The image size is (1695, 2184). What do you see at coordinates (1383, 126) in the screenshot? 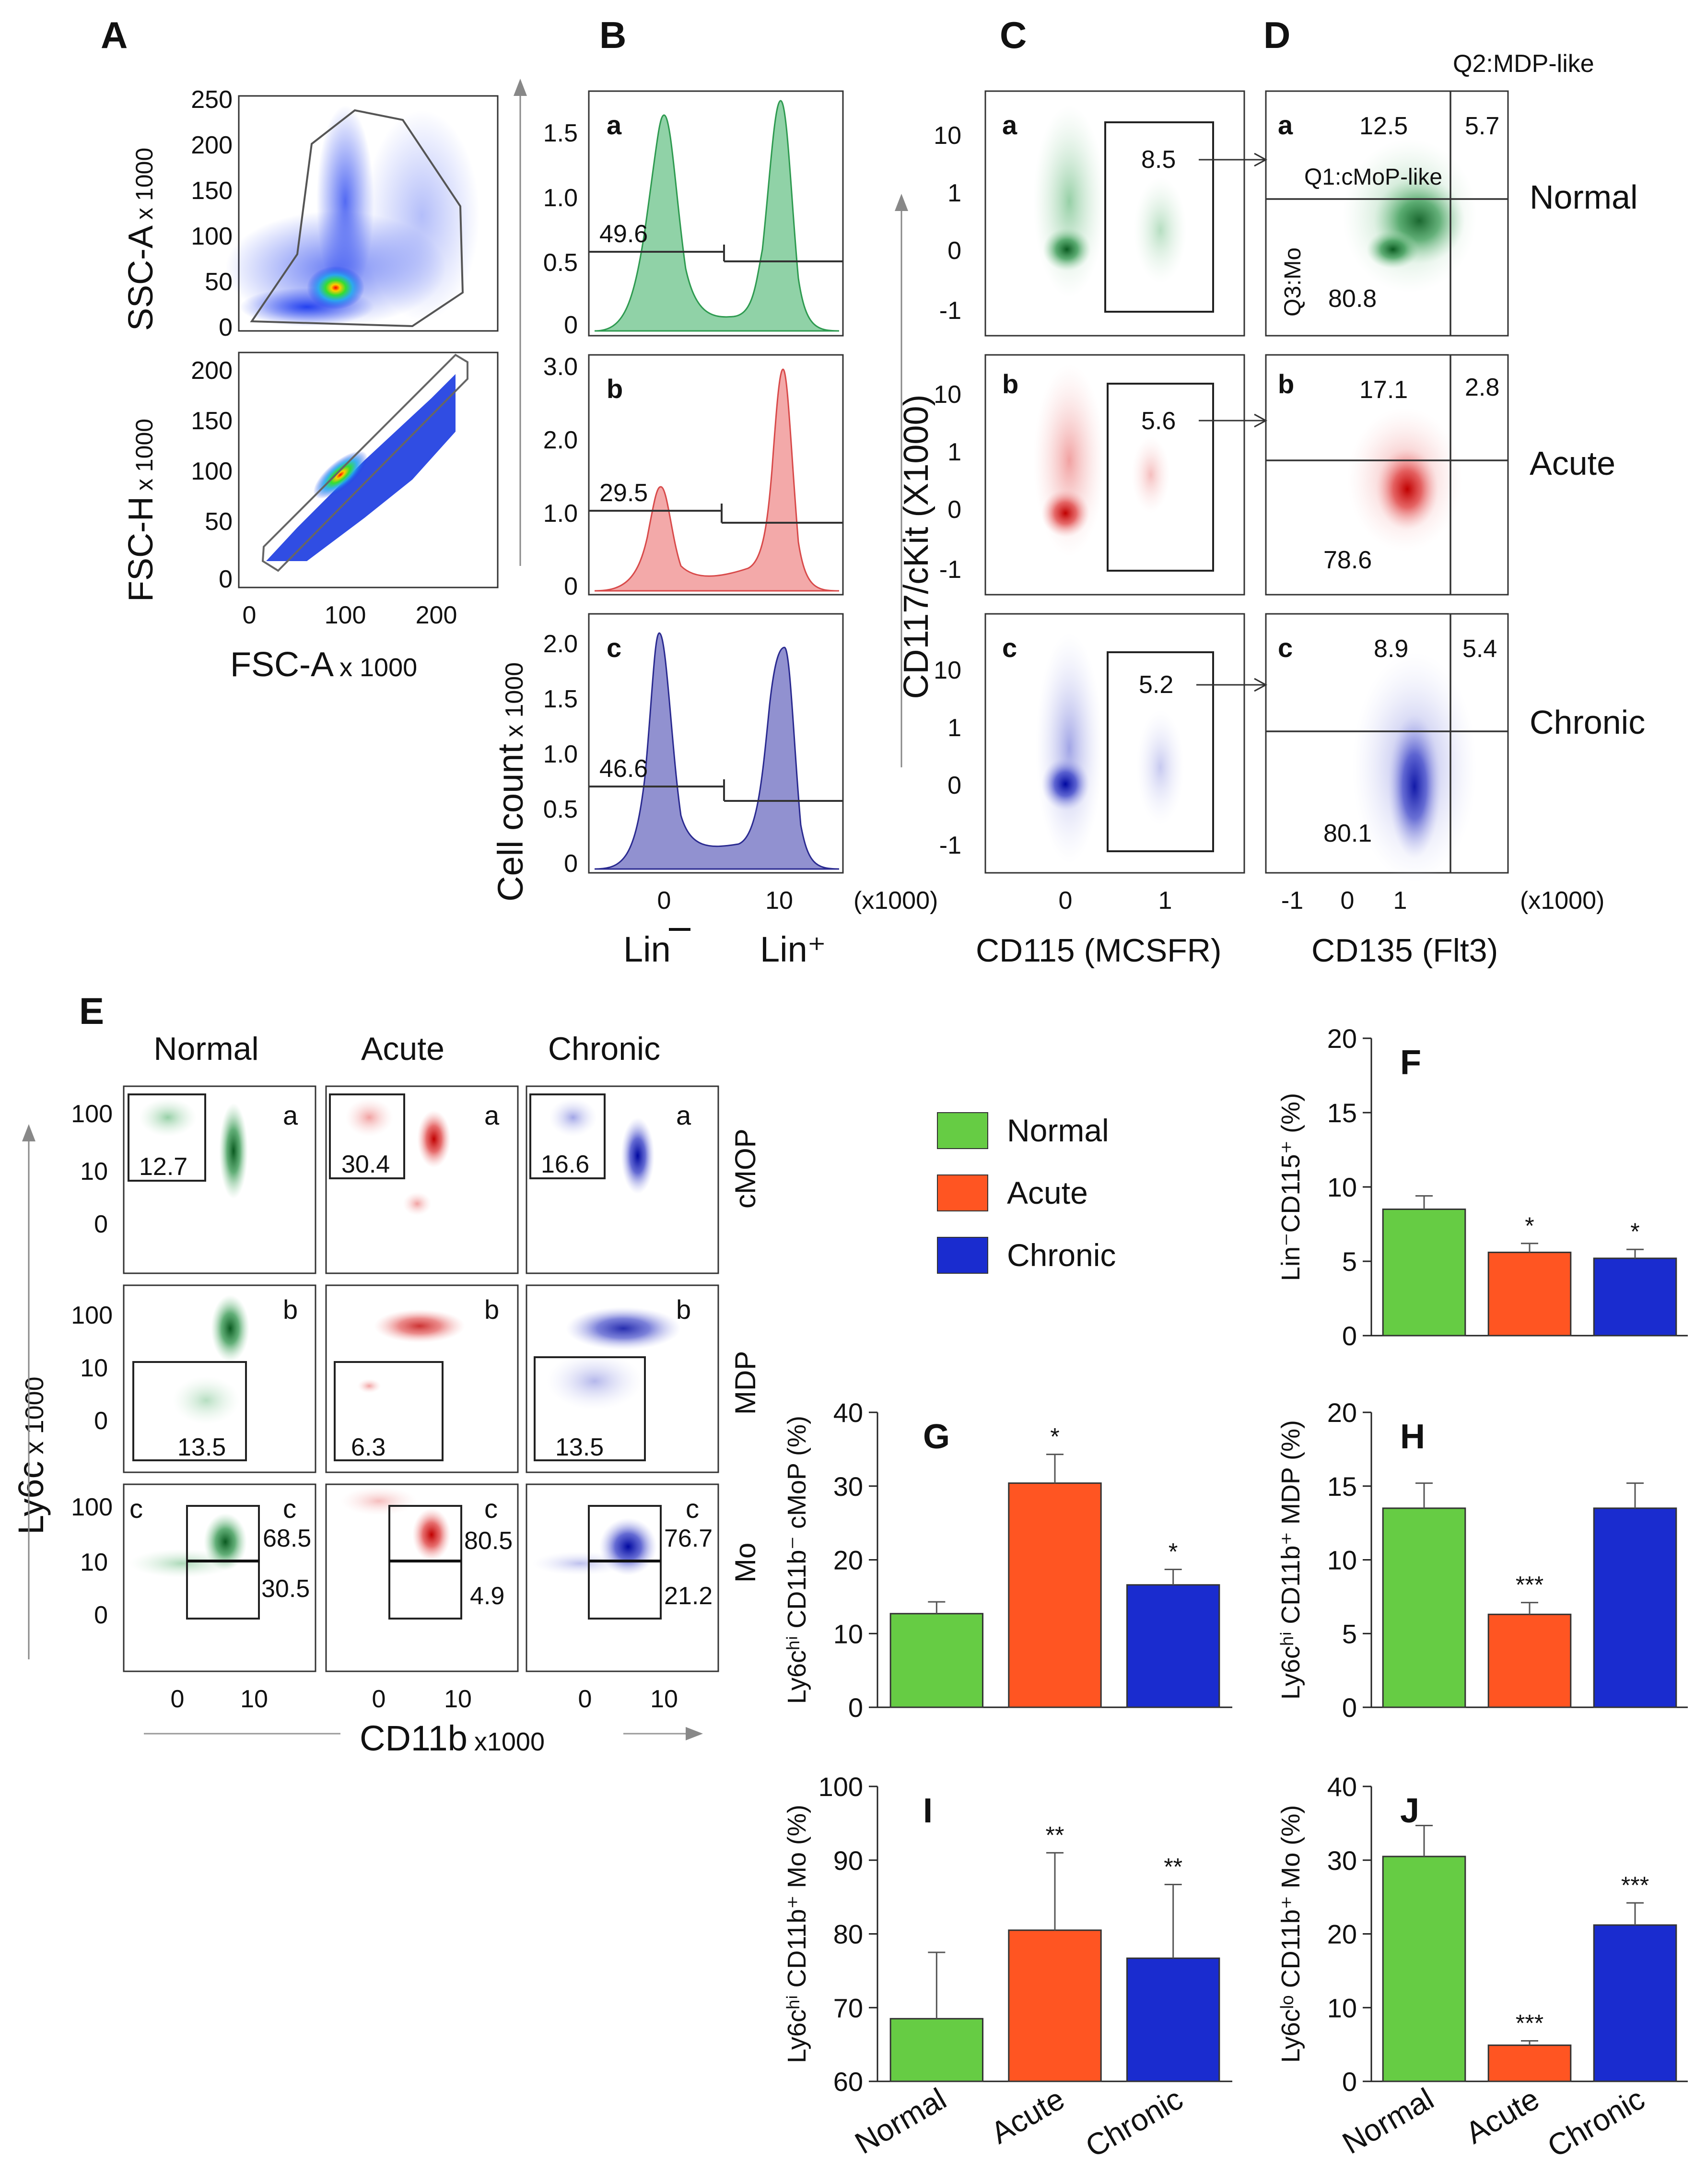
I see `quadrant-value: 12.5` at bounding box center [1383, 126].